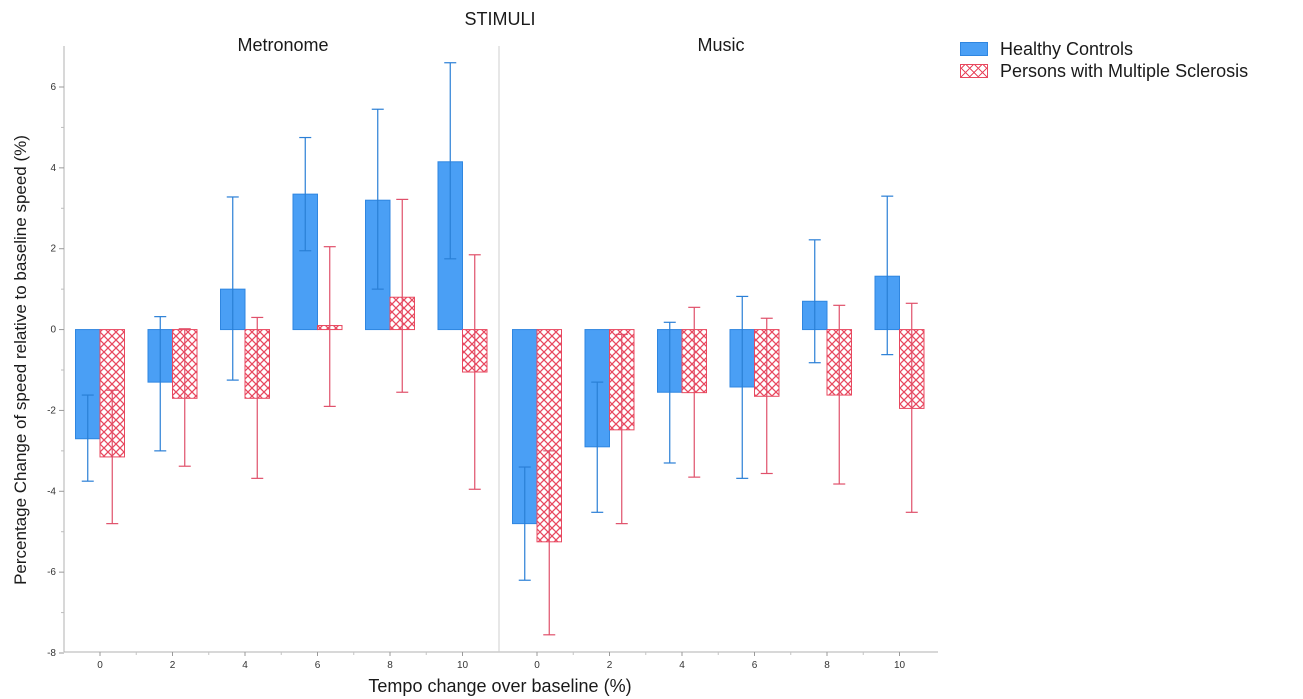 This screenshot has height=699, width=1303. Describe the element at coordinates (51, 653) in the screenshot. I see `y-tick-label: -8` at that location.